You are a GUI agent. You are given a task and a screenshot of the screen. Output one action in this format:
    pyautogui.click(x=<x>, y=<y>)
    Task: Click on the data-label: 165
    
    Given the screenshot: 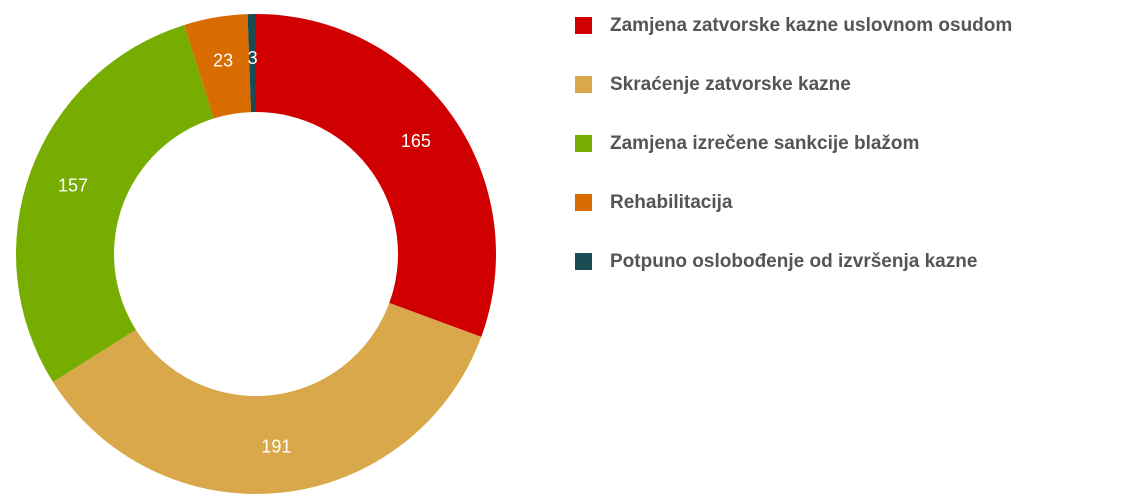 What is the action you would take?
    pyautogui.click(x=416, y=141)
    